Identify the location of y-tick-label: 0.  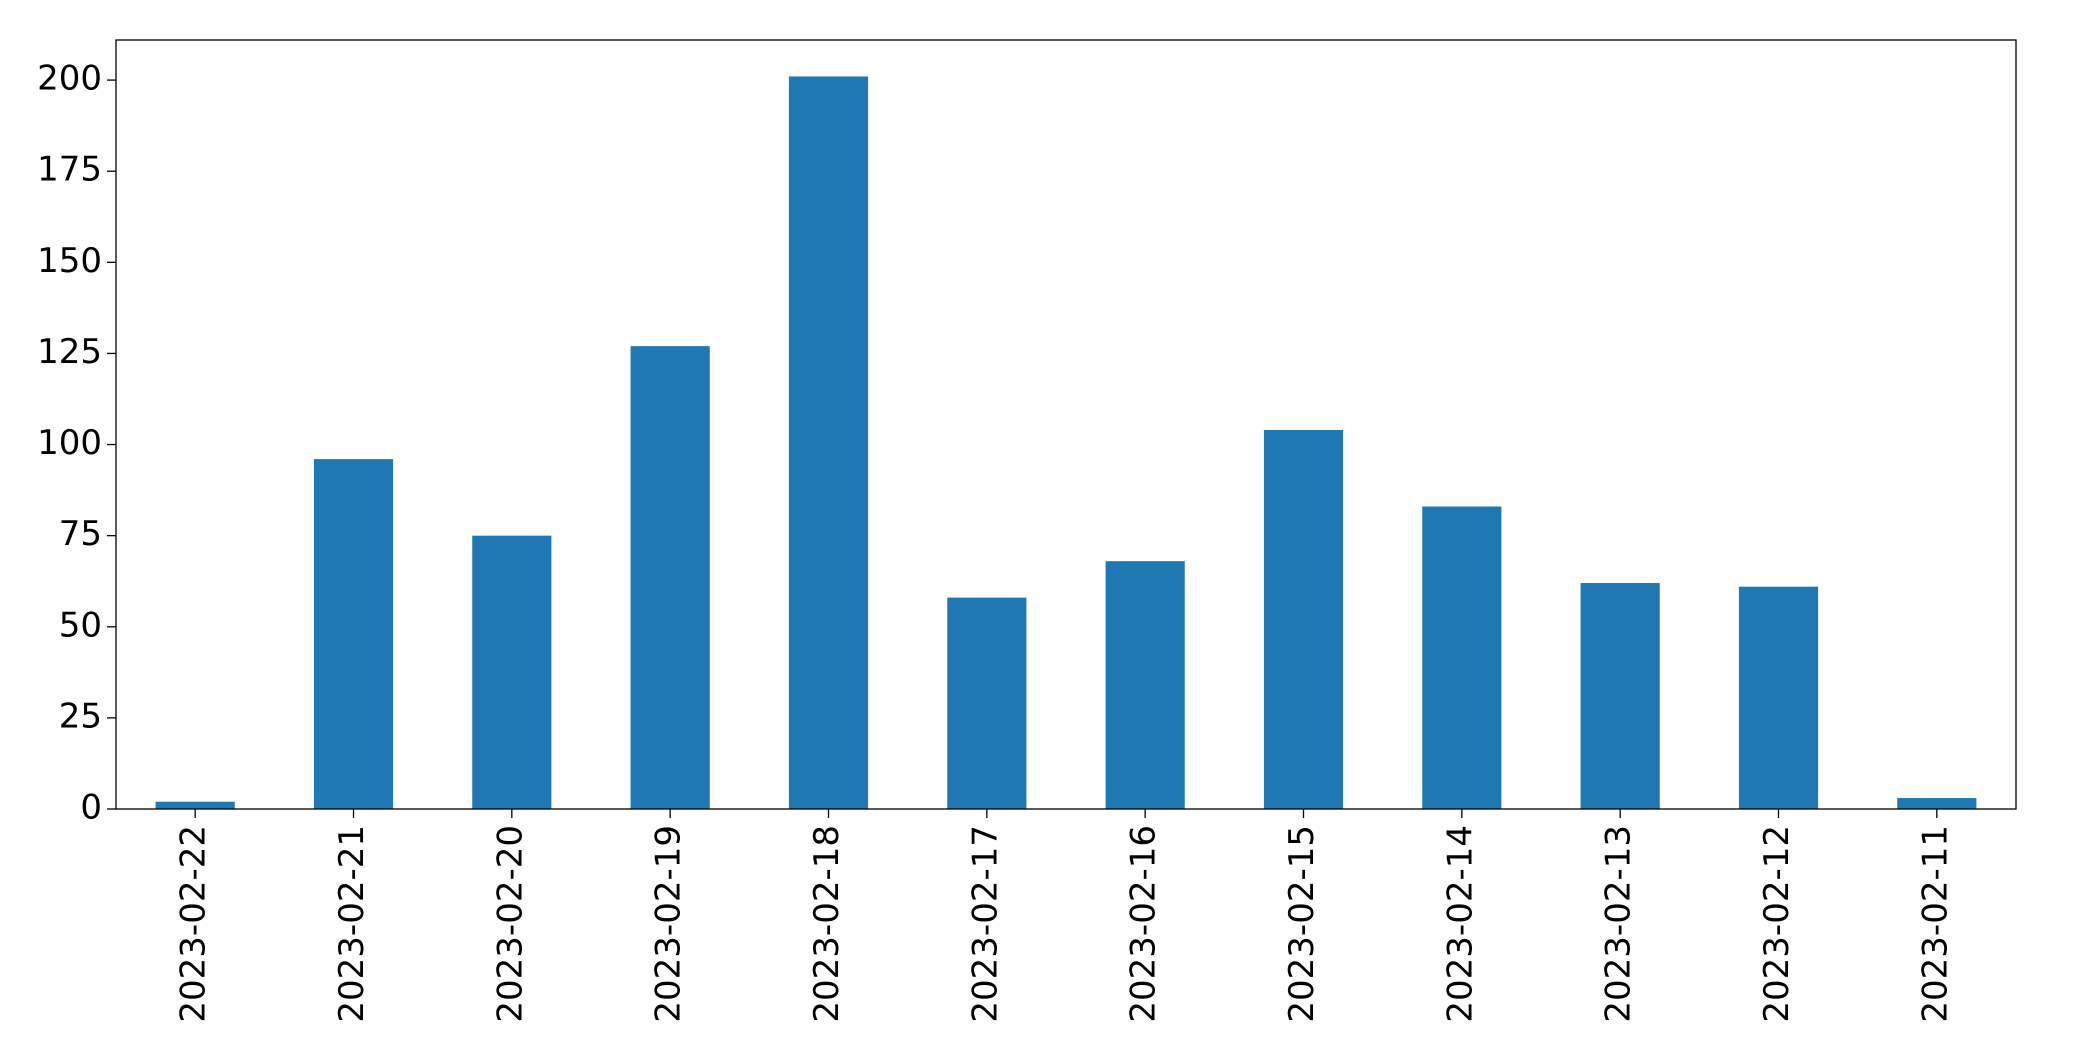
(91, 808).